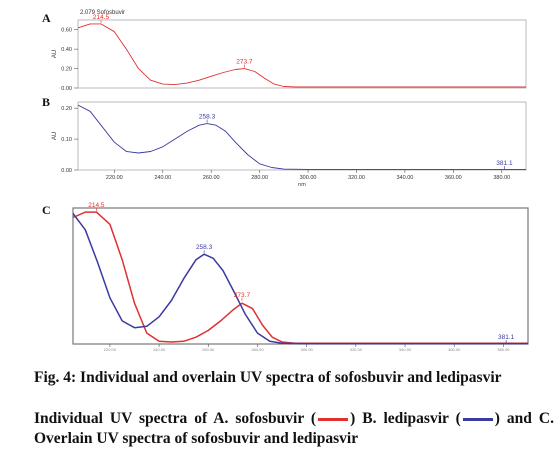 This screenshot has height=472, width=559. Describe the element at coordinates (405, 418) in the screenshot. I see `caption-text-b: ) B. ledipasvir (` at that location.